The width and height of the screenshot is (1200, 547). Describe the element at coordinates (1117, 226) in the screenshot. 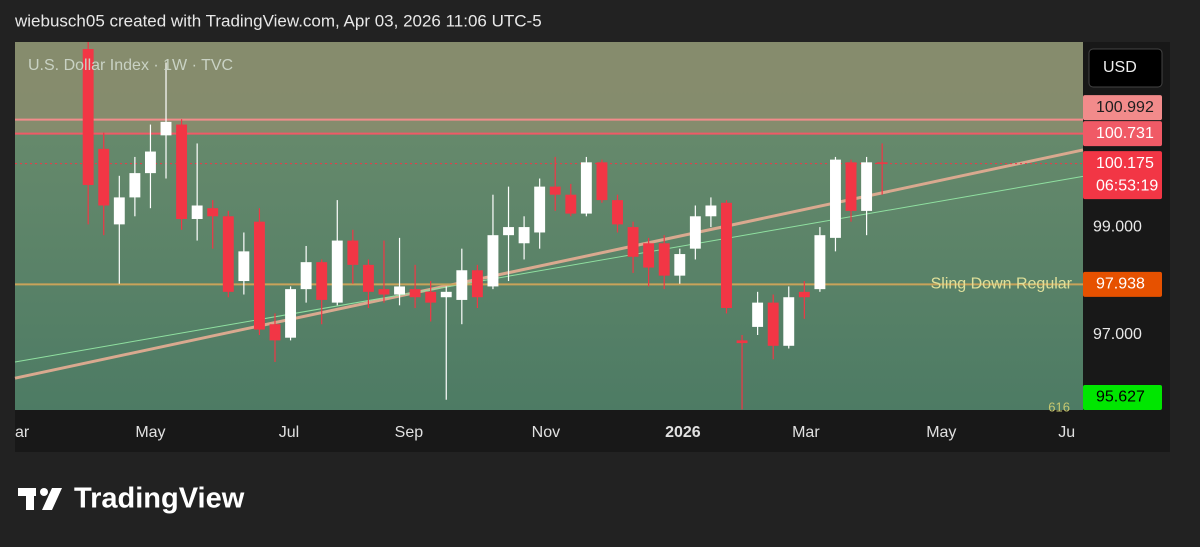

I see `y-tick-label: 99.000` at that location.